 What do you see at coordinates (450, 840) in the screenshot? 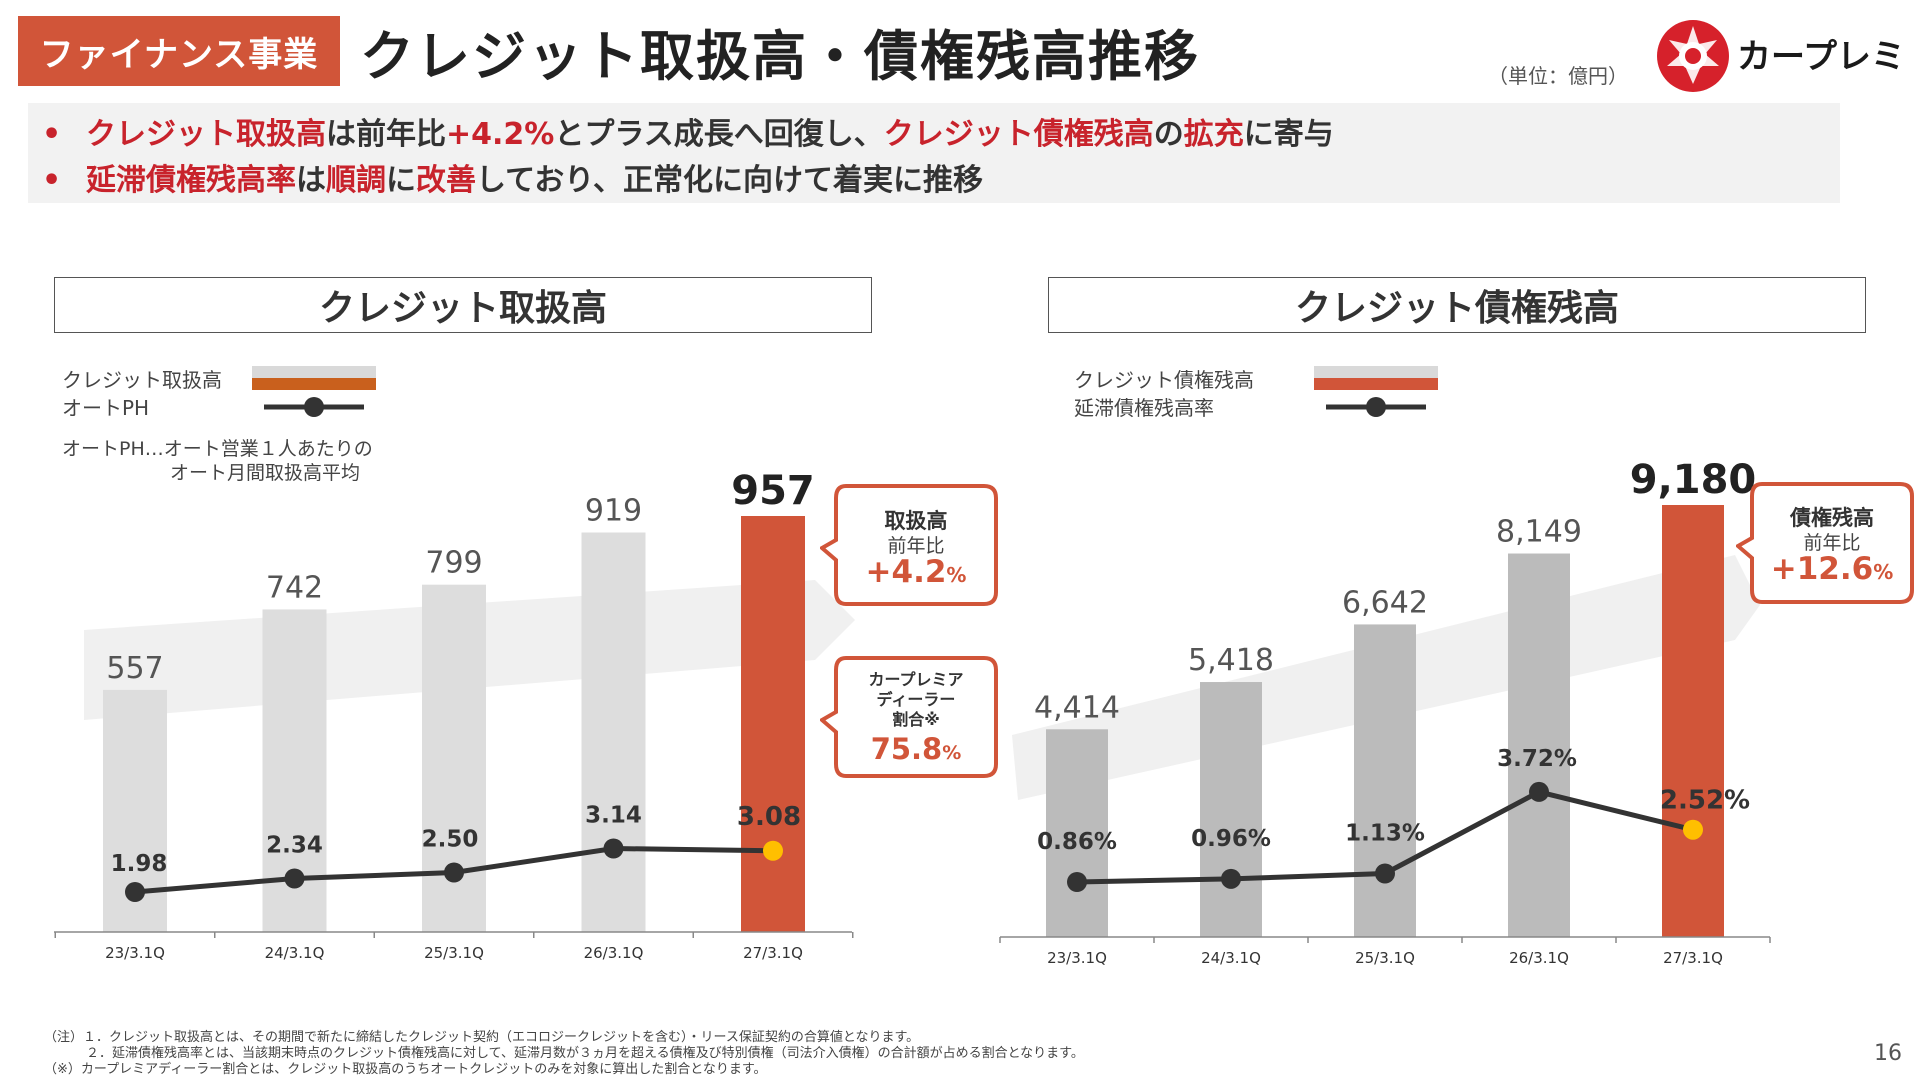
I see `line-value-label: 2.50` at bounding box center [450, 840].